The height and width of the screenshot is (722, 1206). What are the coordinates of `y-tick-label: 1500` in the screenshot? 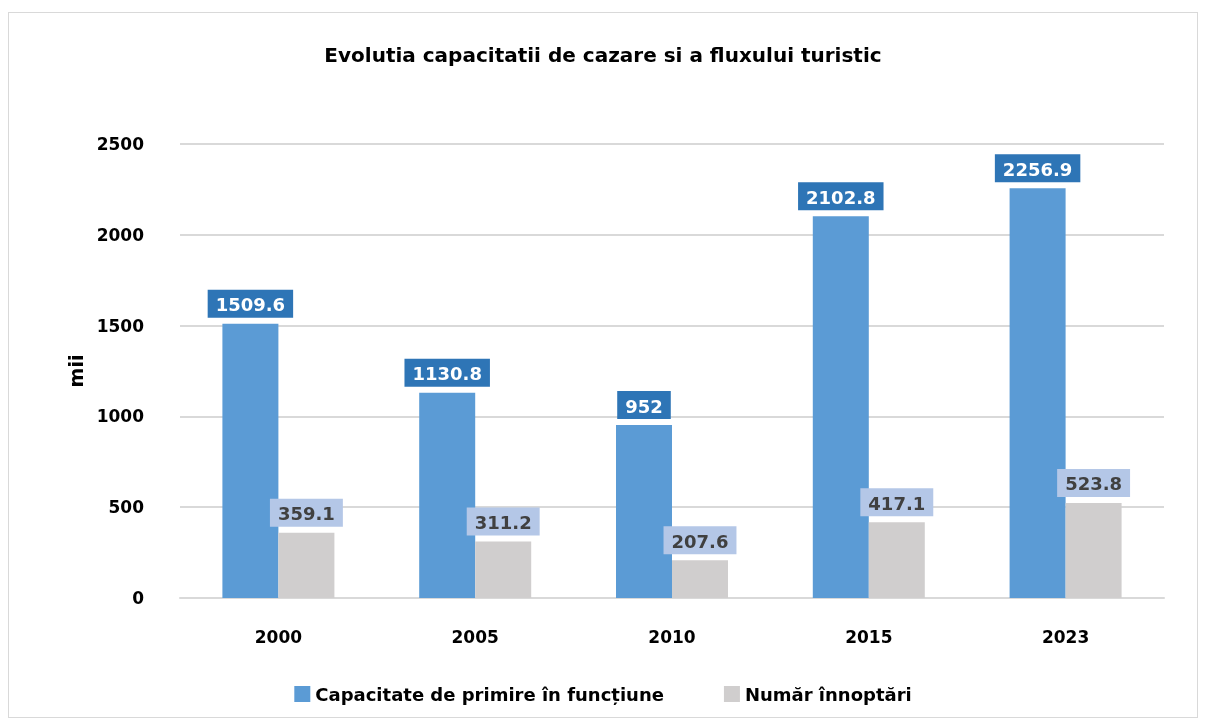 It's located at (120, 325).